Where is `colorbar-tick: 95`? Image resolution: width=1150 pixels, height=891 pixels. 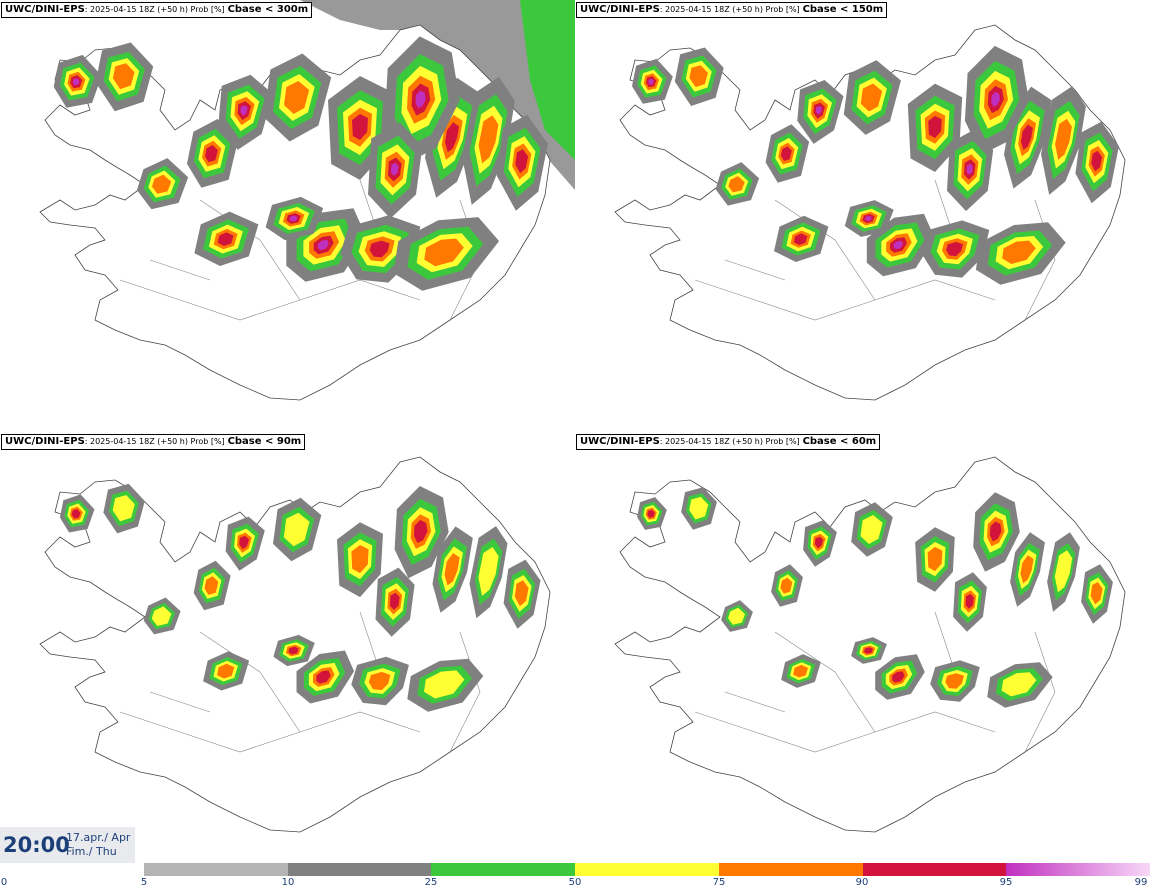
colorbar-tick: 95 is located at coordinates (1006, 882).